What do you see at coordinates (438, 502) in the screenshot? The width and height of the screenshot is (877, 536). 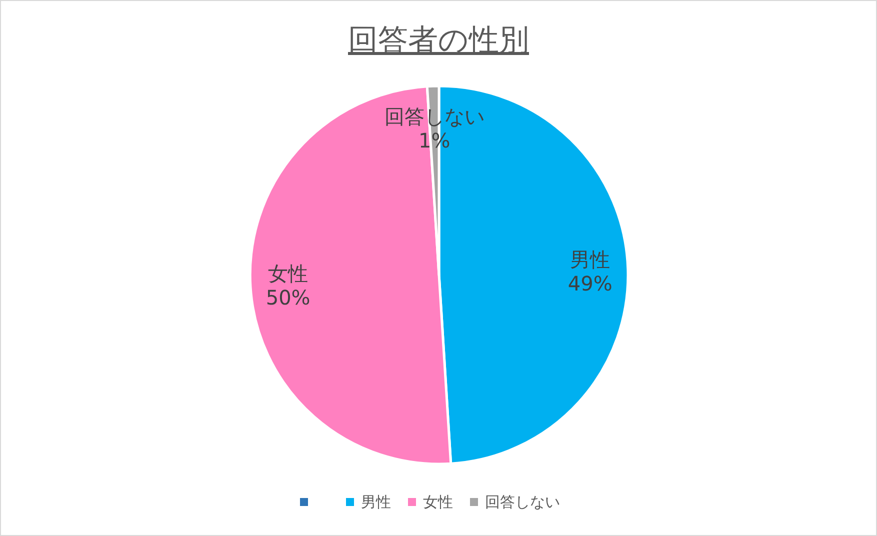 I see `legend-label: 女性` at bounding box center [438, 502].